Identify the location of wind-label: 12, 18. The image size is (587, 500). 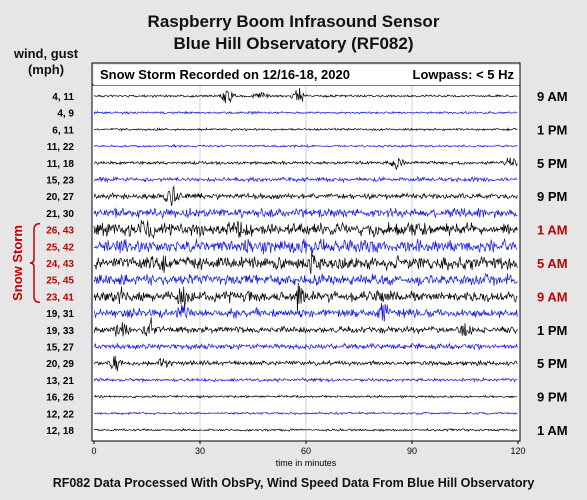
(60, 431).